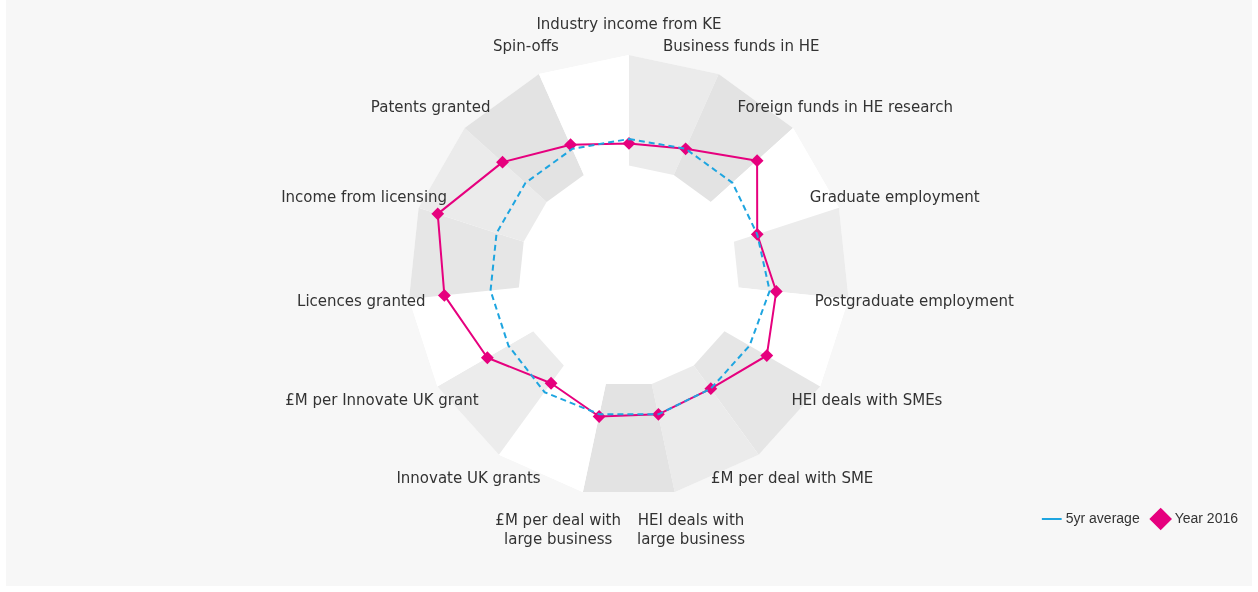 This screenshot has height=592, width=1258. I want to click on spoke-label: £M per deal with SME, so click(792, 477).